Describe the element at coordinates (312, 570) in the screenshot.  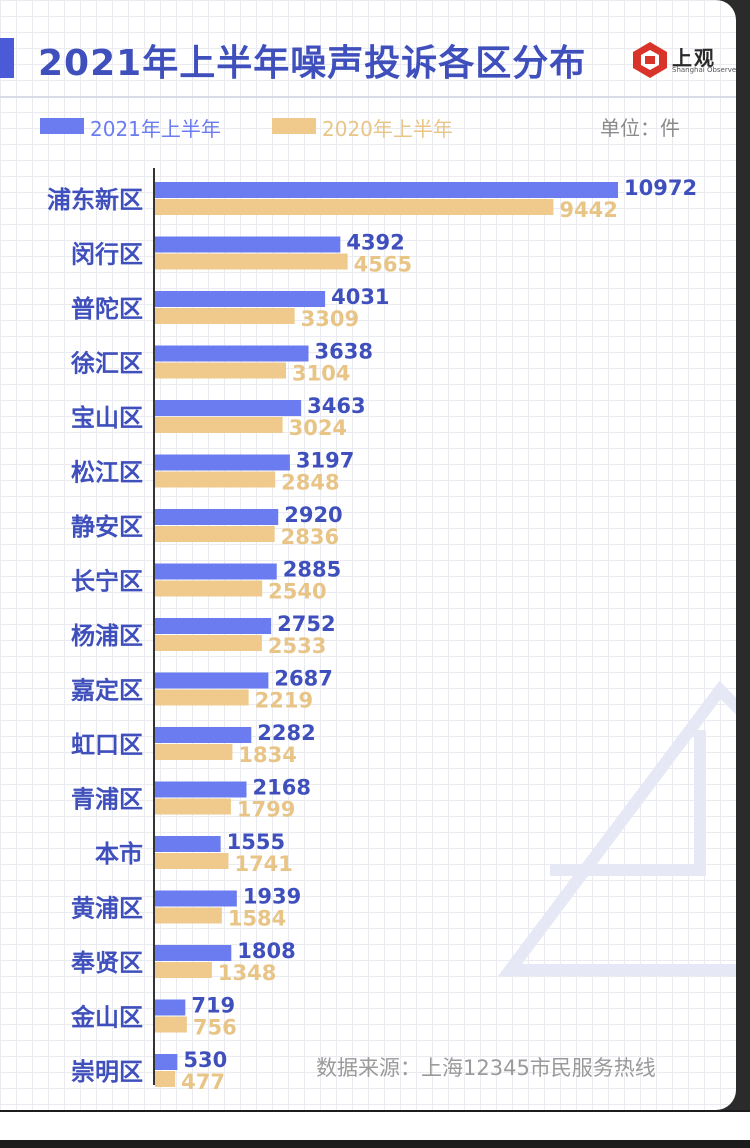
I see `data-label-2021: 2885` at that location.